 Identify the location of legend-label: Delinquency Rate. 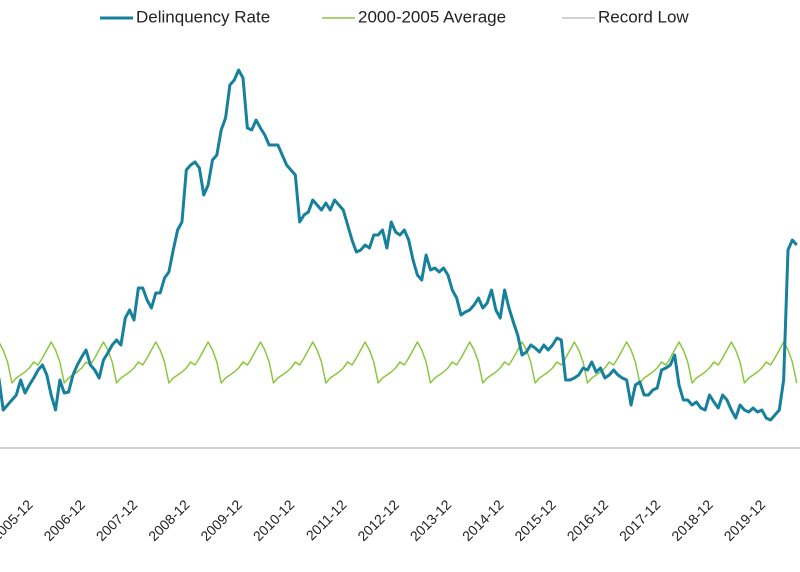
(203, 16).